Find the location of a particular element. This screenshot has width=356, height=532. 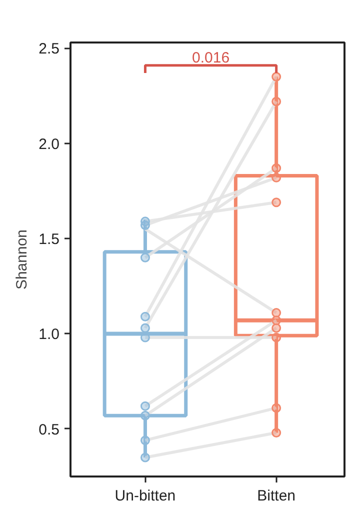

y-tick-label: 0.5 is located at coordinates (49, 429).